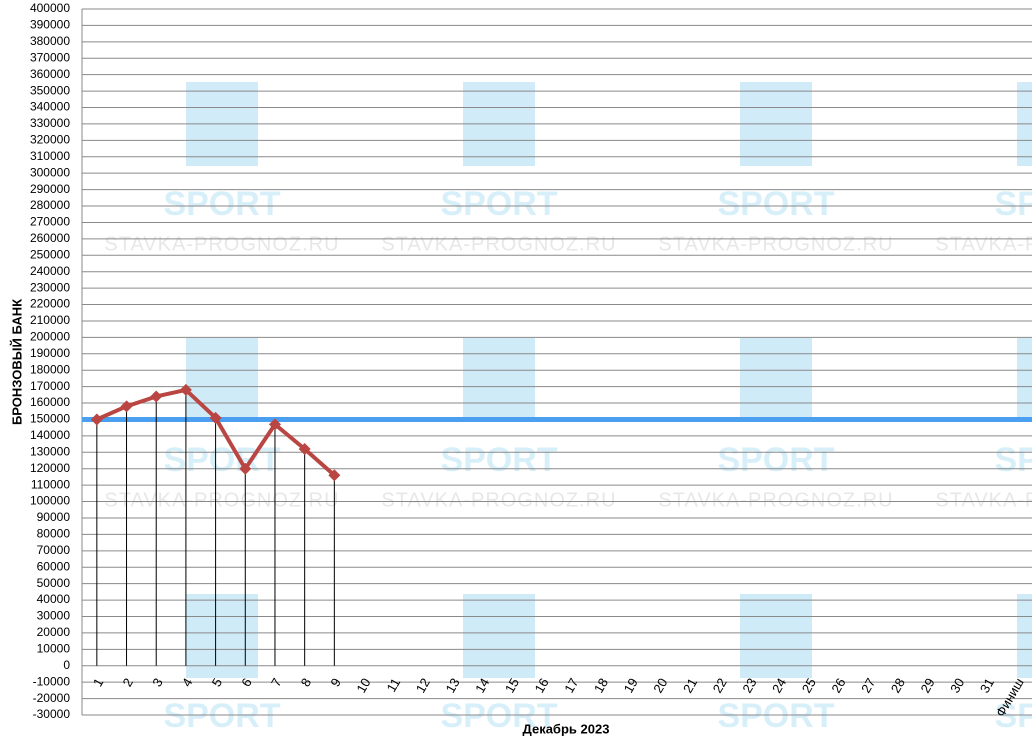 The width and height of the screenshot is (1032, 742). I want to click on y-tick-label: 200000, so click(50, 337).